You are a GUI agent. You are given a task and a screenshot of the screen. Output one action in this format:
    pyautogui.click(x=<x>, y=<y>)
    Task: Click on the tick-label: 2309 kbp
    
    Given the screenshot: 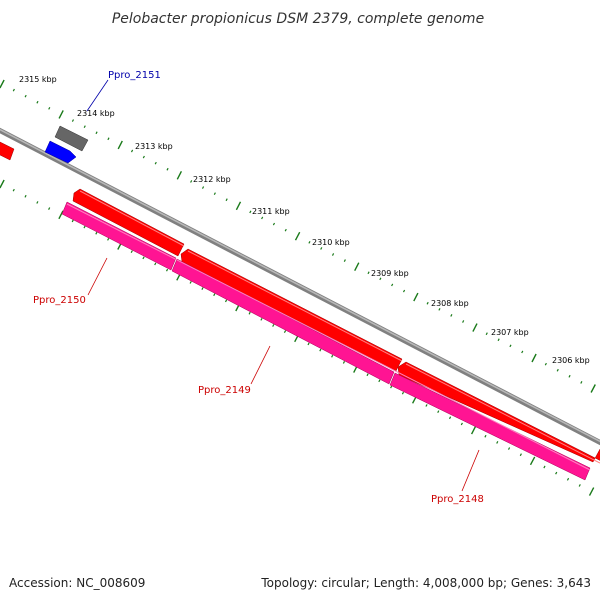 What is the action you would take?
    pyautogui.click(x=390, y=273)
    